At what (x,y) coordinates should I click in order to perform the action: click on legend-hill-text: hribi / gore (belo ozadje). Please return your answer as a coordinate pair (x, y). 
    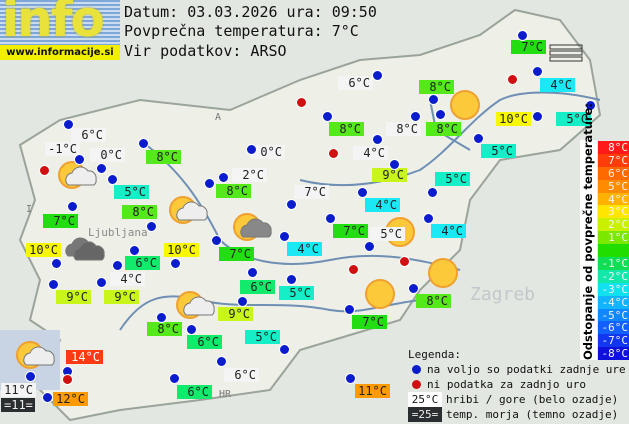
    Looking at the image, I should click on (532, 399).